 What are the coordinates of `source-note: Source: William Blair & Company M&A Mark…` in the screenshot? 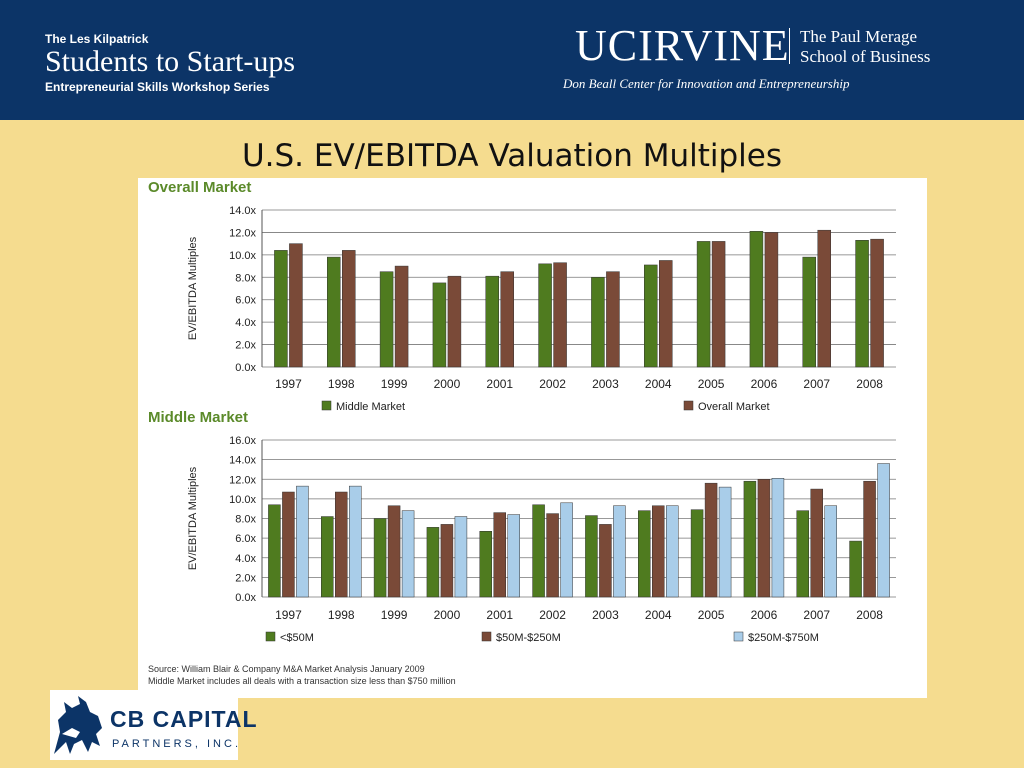 It's located at (286, 669).